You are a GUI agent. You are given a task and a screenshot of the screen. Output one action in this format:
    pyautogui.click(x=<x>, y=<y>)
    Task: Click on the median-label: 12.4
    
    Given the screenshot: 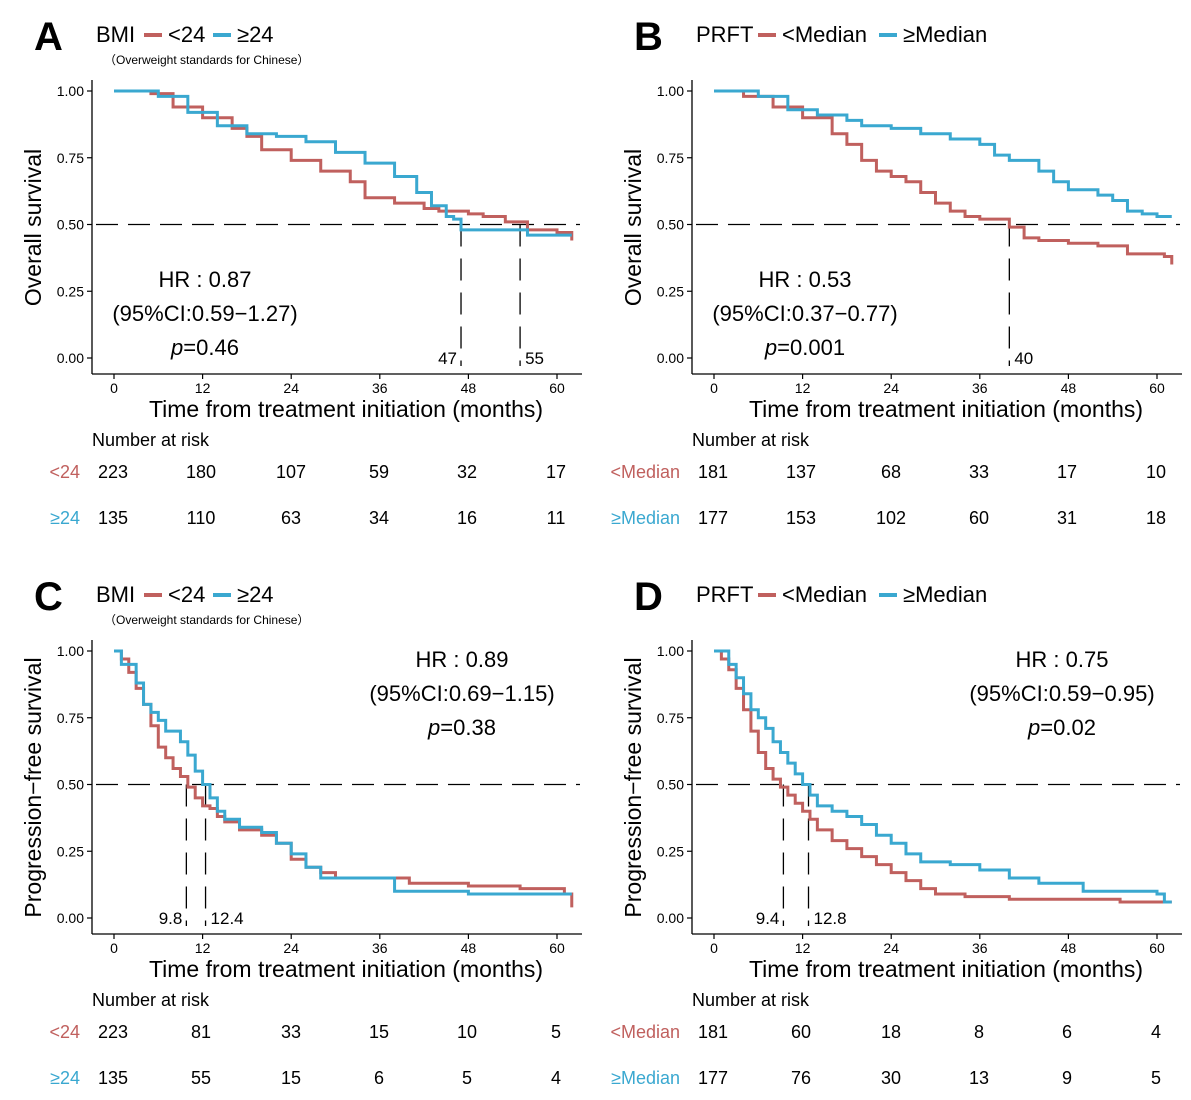 What is the action you would take?
    pyautogui.click(x=227, y=918)
    